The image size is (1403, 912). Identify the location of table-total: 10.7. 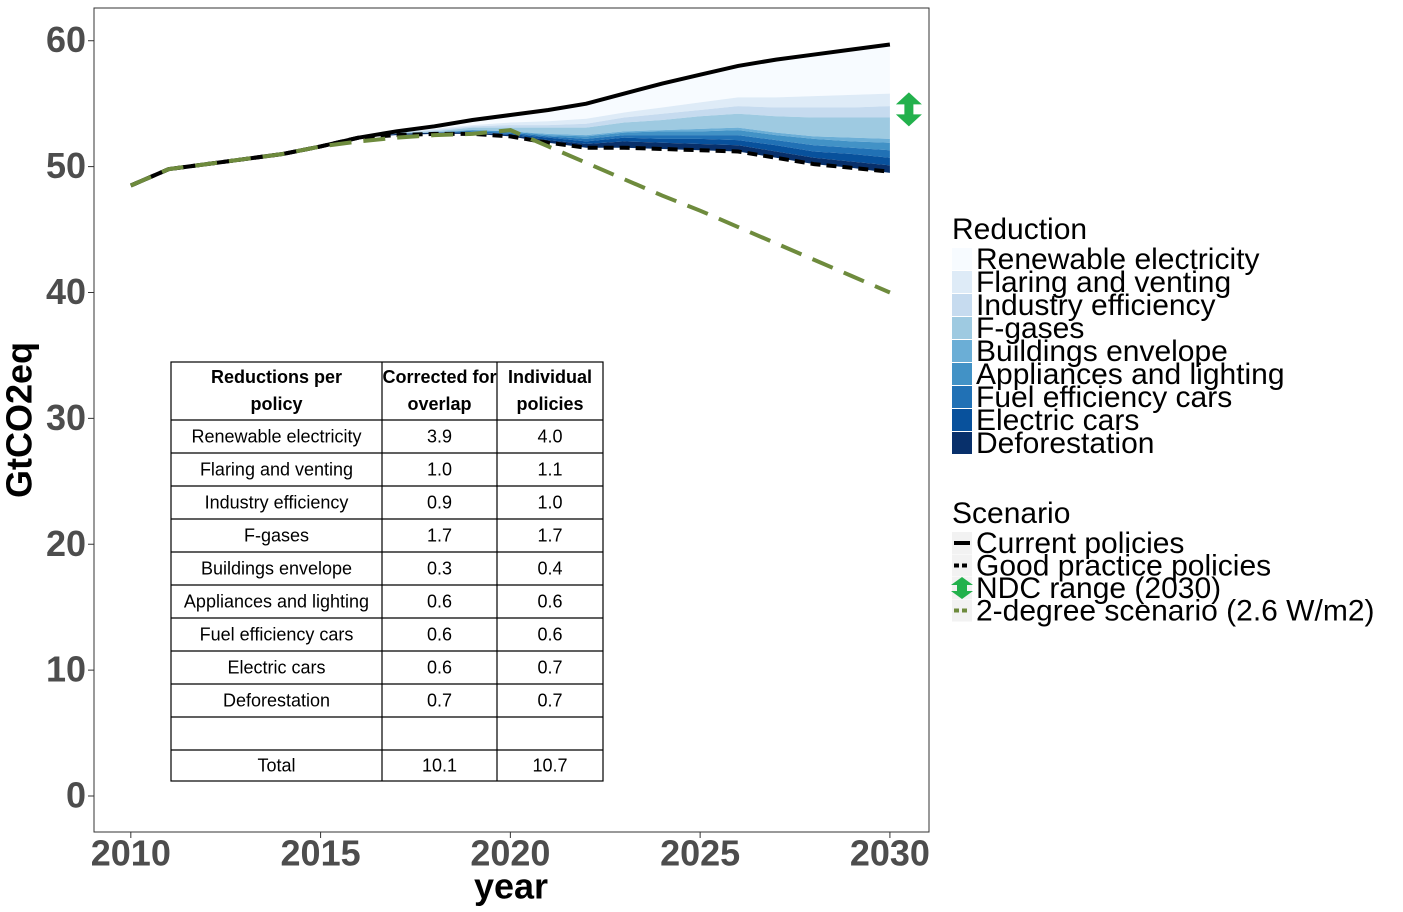
(549, 765).